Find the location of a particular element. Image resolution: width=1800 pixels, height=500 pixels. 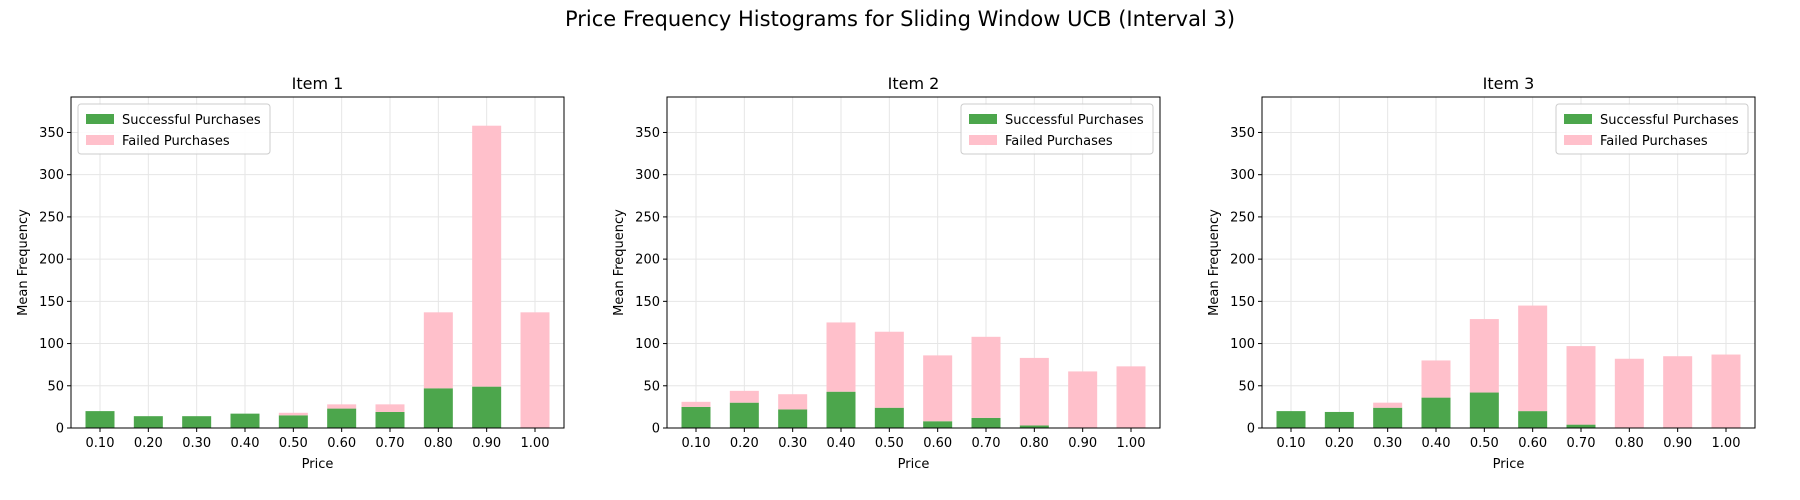

legend: Successful Purchases Failed Purchases is located at coordinates (1057, 129).